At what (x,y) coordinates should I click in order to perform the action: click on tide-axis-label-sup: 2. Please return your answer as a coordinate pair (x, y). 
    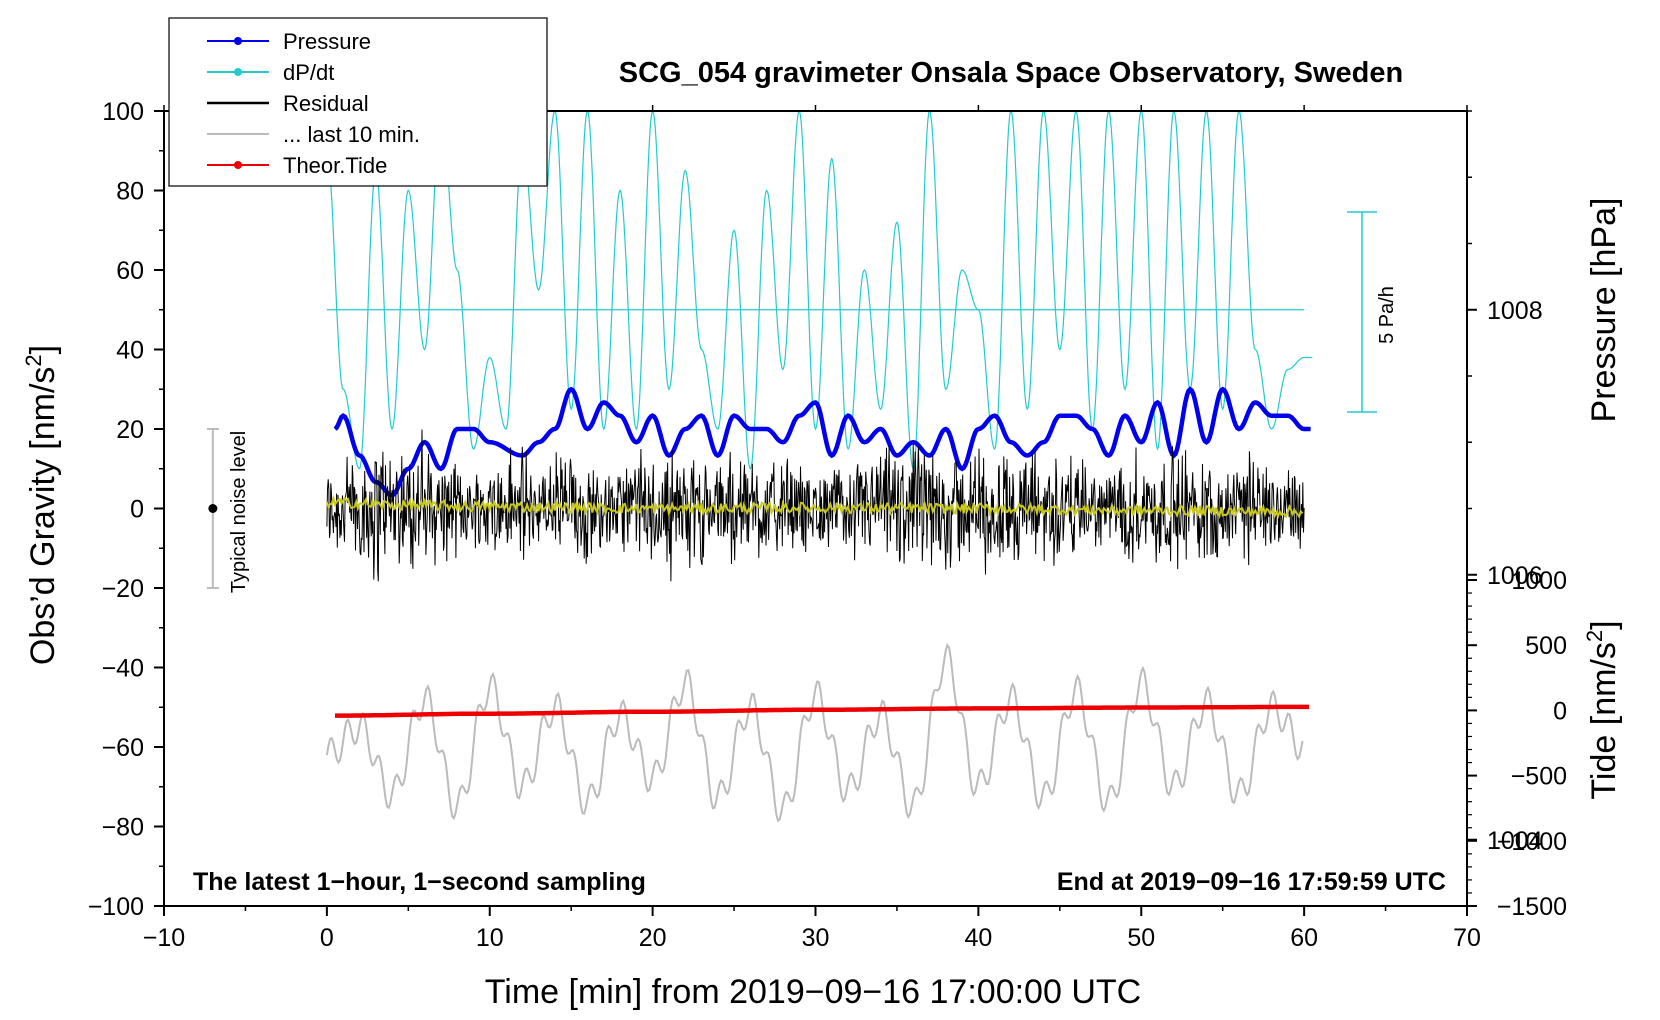
    Looking at the image, I should click on (1594, 636).